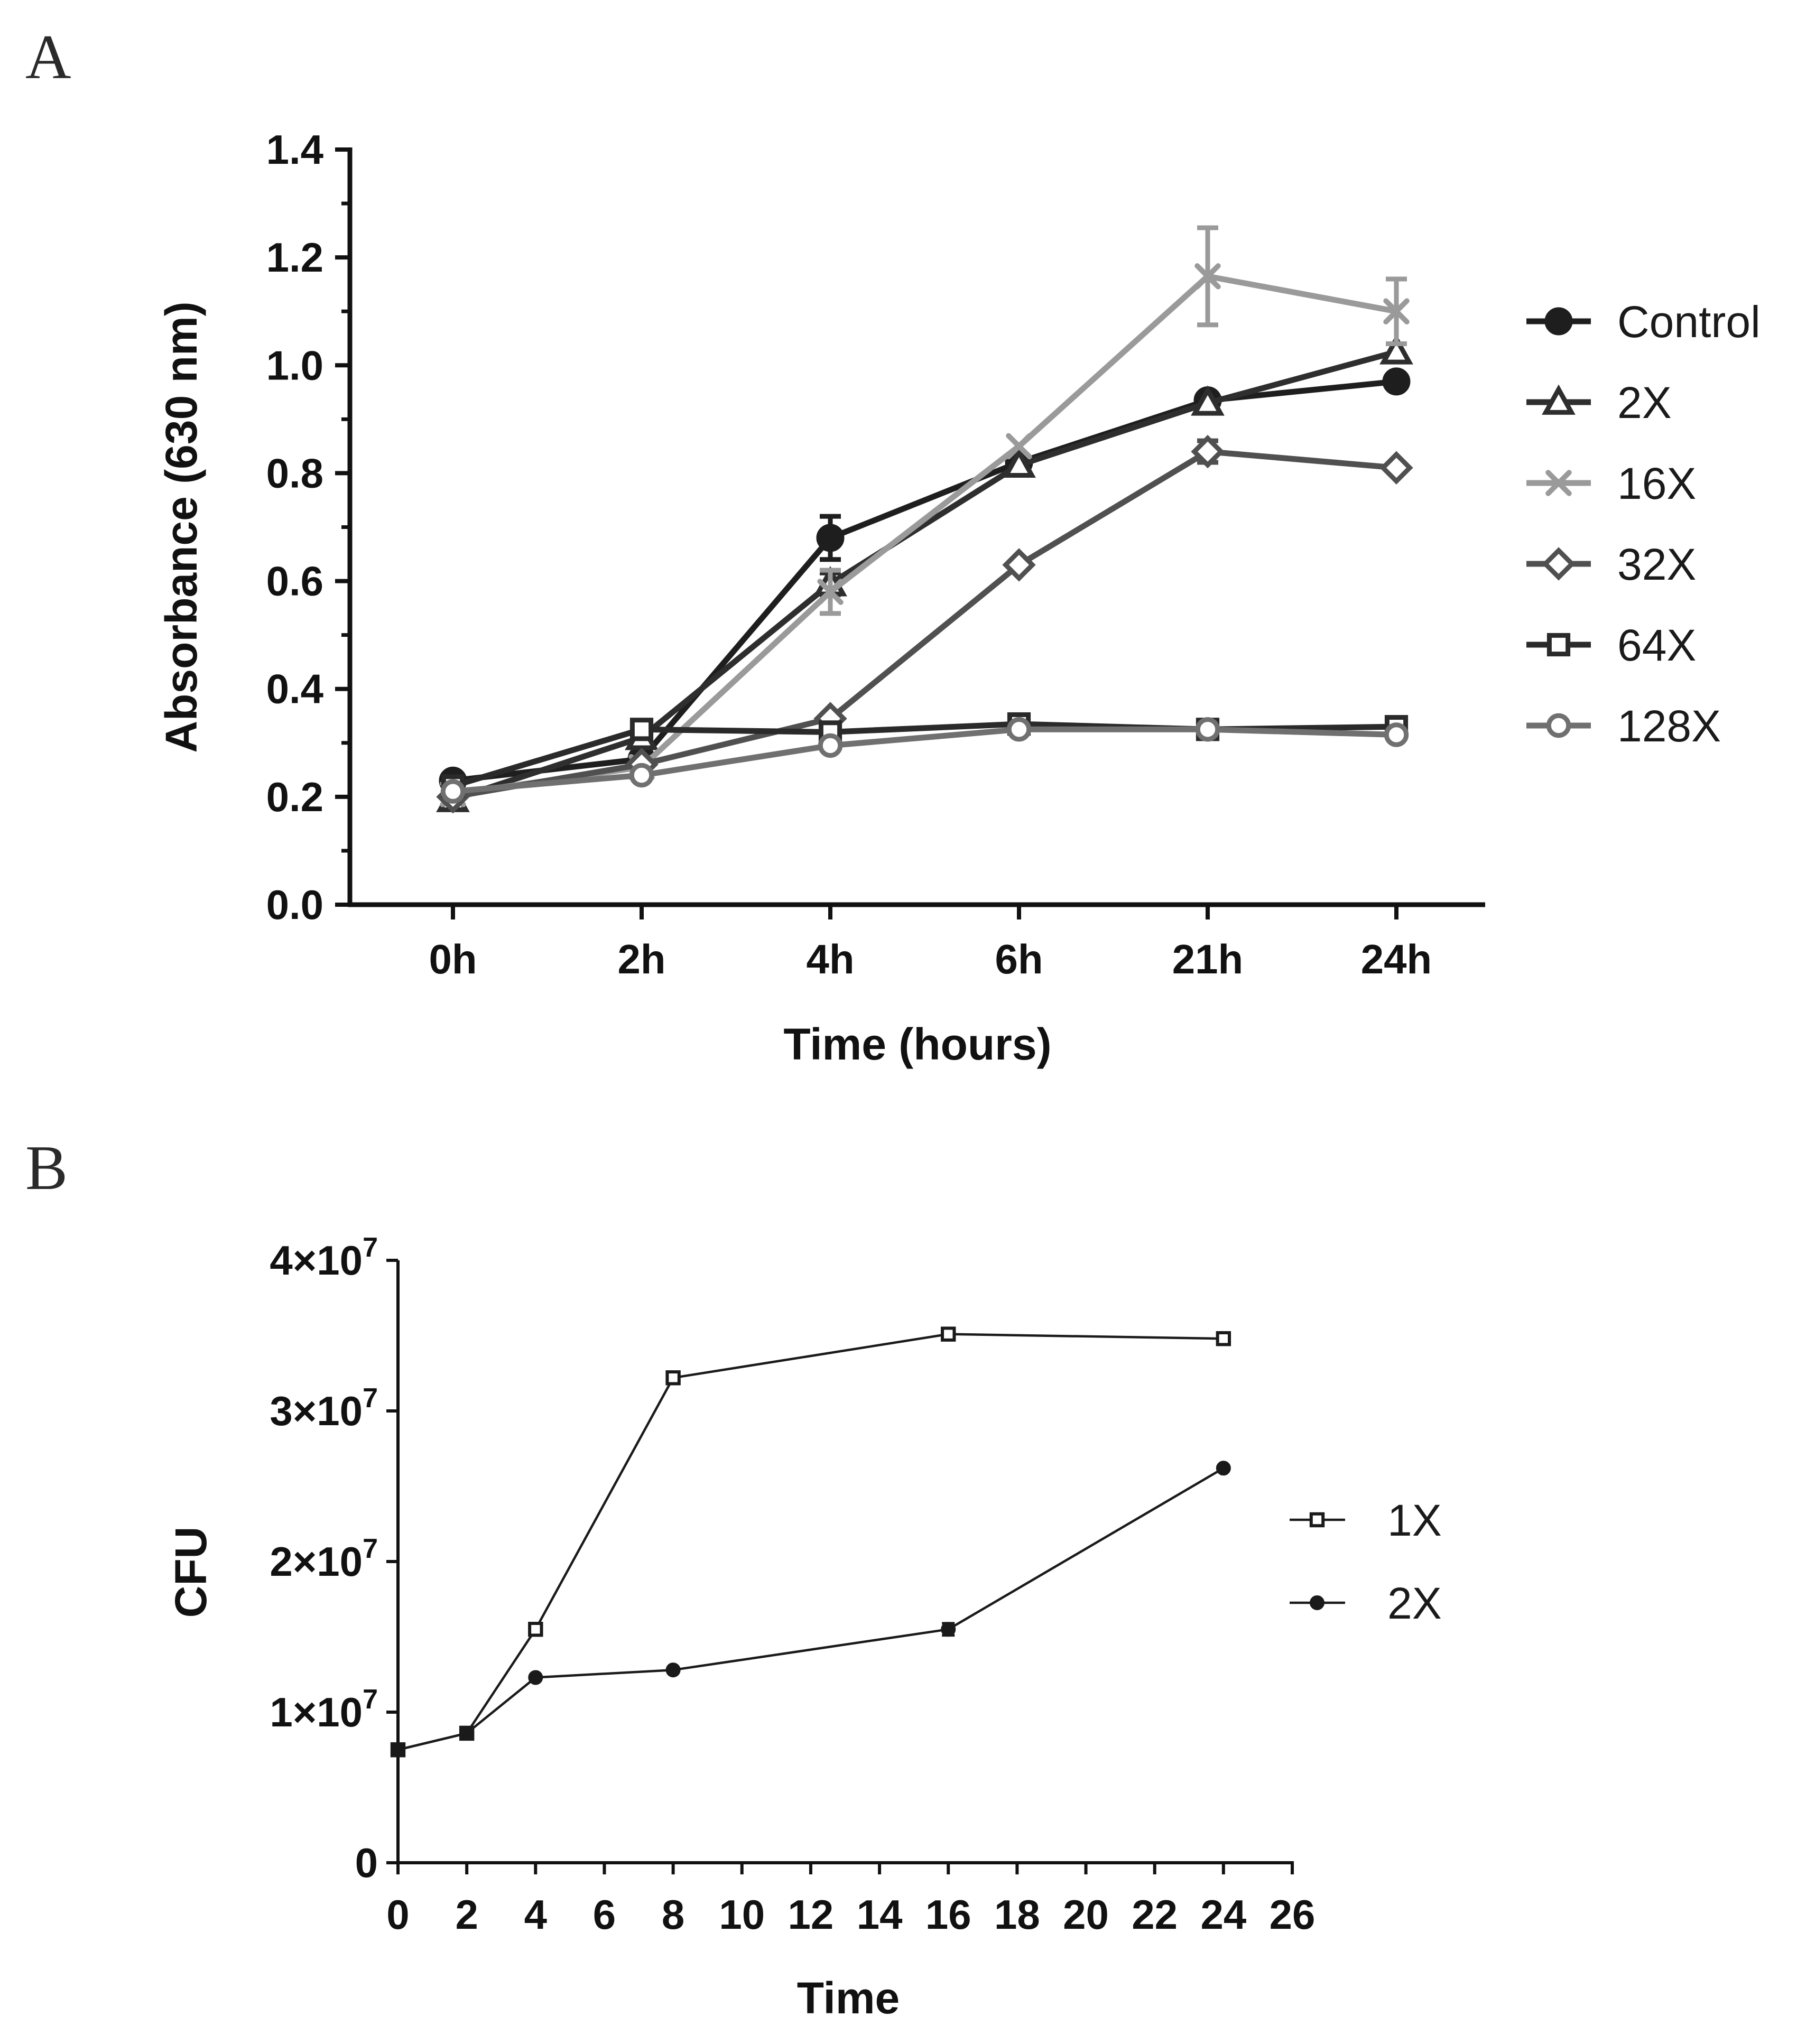 Image resolution: width=1797 pixels, height=2044 pixels. I want to click on panel-b-x-axis-title: Time, so click(849, 1998).